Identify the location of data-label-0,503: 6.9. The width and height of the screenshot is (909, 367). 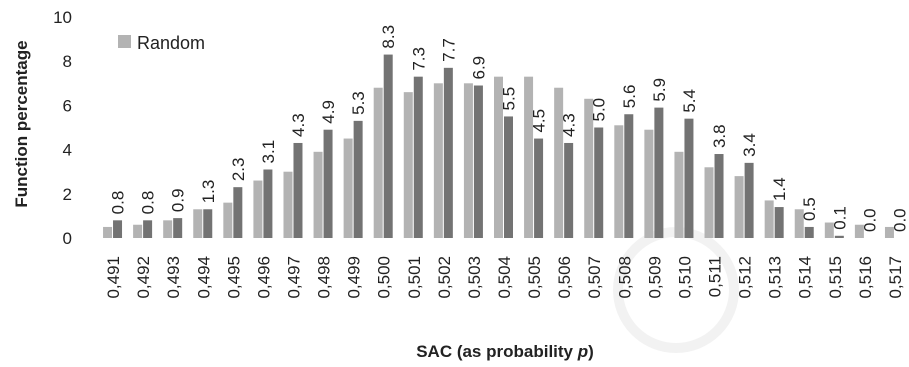
(478, 68).